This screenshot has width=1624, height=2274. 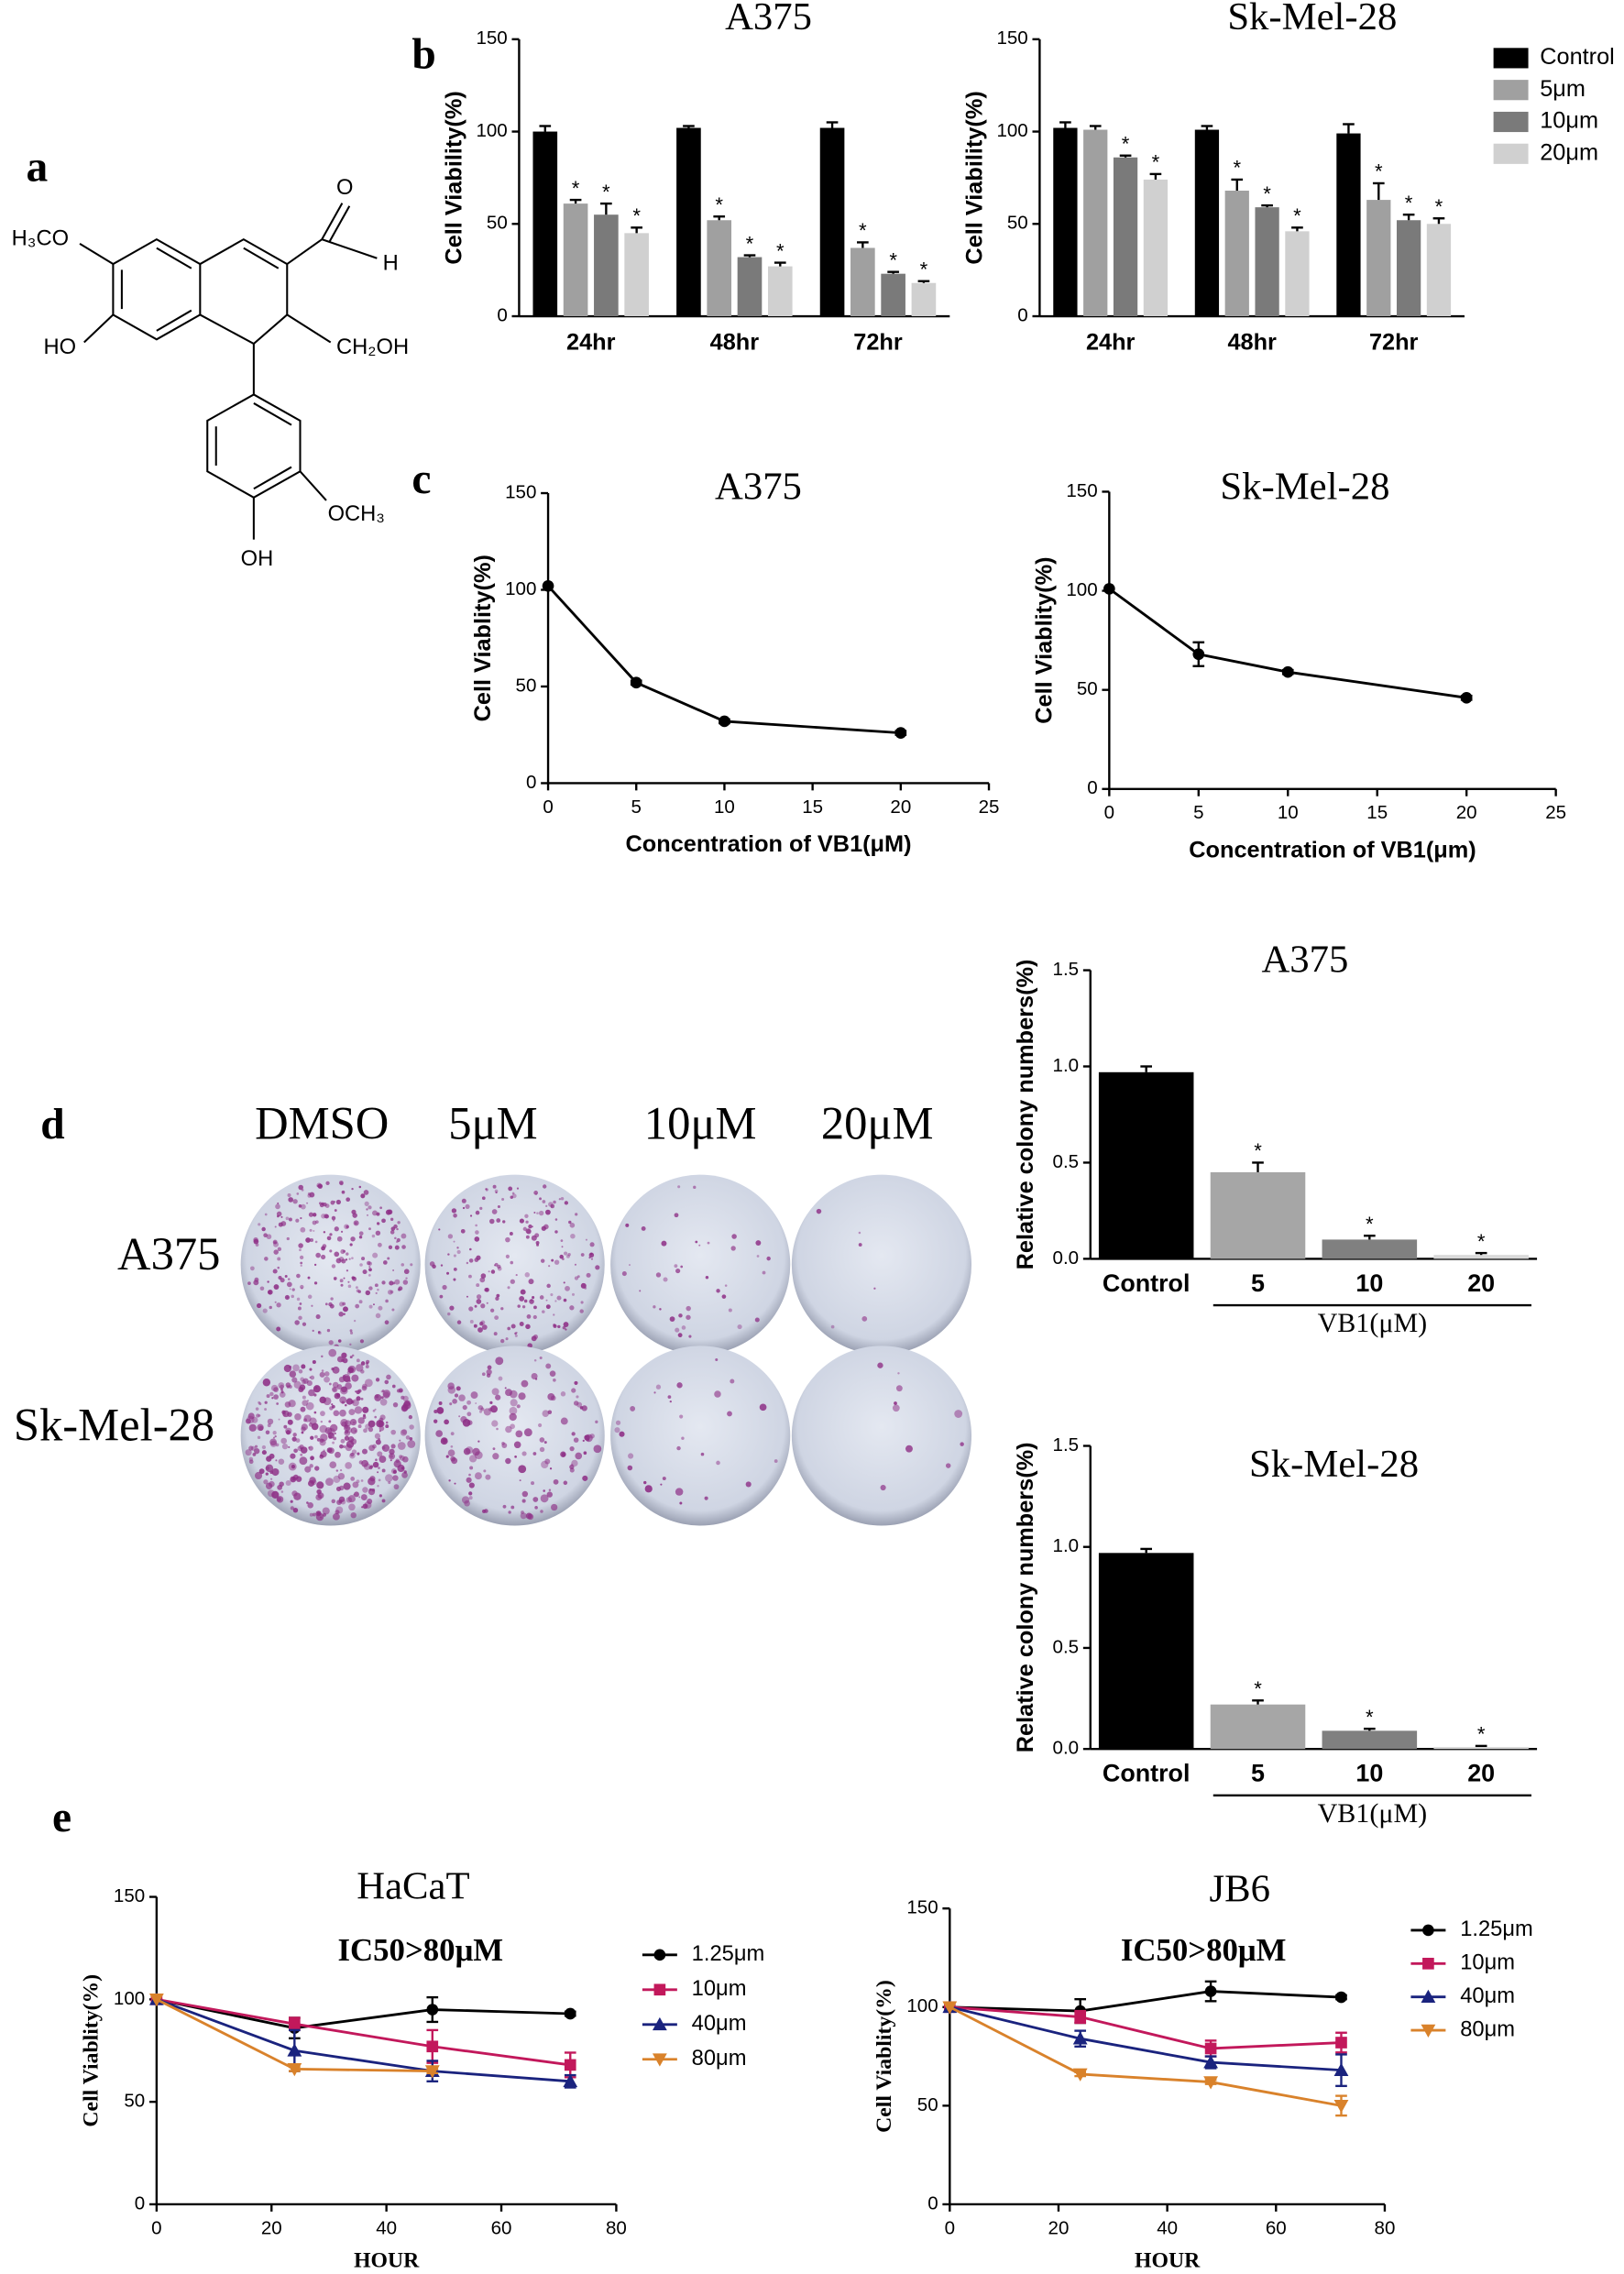 What do you see at coordinates (156, 2227) in the screenshot?
I see `x-tick-label: 0` at bounding box center [156, 2227].